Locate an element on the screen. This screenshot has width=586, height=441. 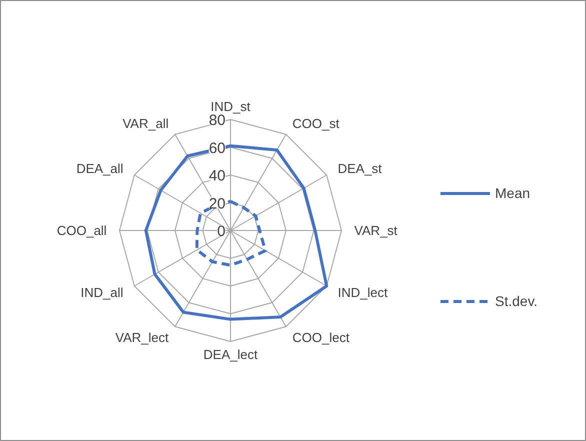
spoke-label: VAR_lect is located at coordinates (142, 338).